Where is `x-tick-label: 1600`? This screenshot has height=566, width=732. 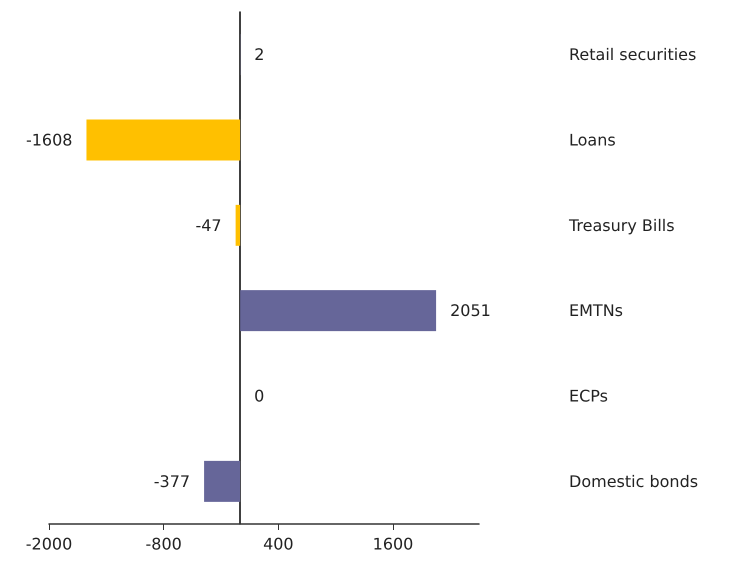 x-tick-label: 1600 is located at coordinates (393, 544).